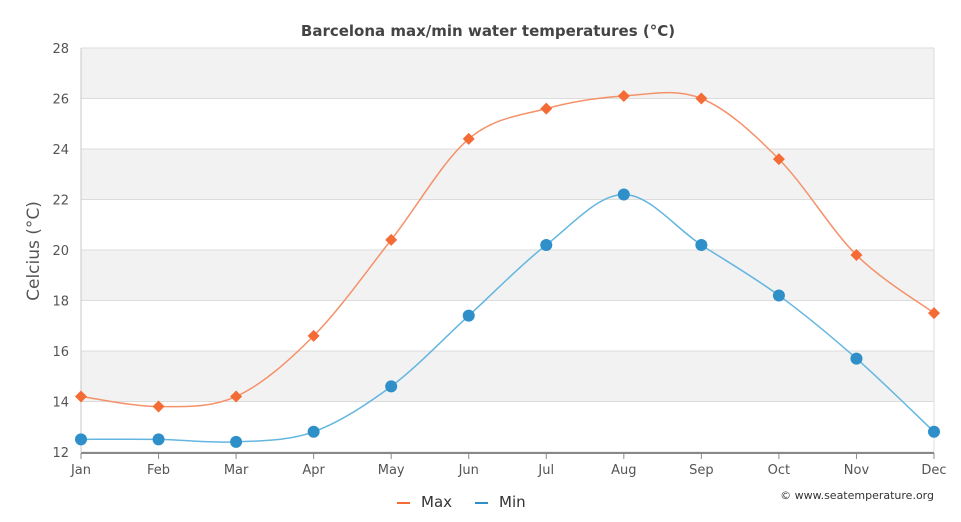 This screenshot has width=961, height=522. Describe the element at coordinates (60, 352) in the screenshot. I see `y-tick-label: 16` at that location.